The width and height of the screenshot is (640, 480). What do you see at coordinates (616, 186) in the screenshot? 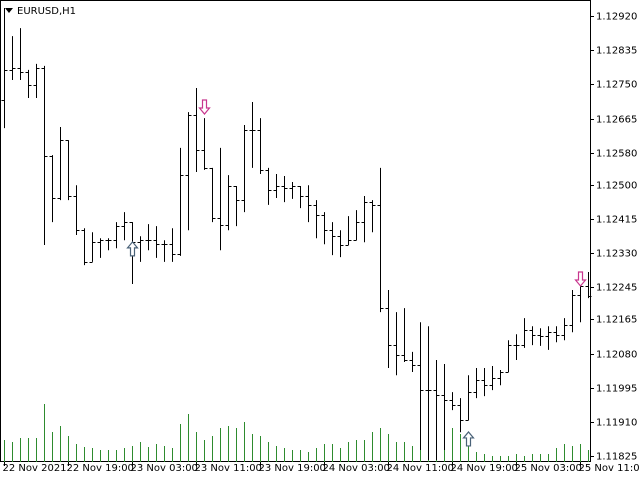
I see `y-tick-label: 1.12500` at bounding box center [616, 186].